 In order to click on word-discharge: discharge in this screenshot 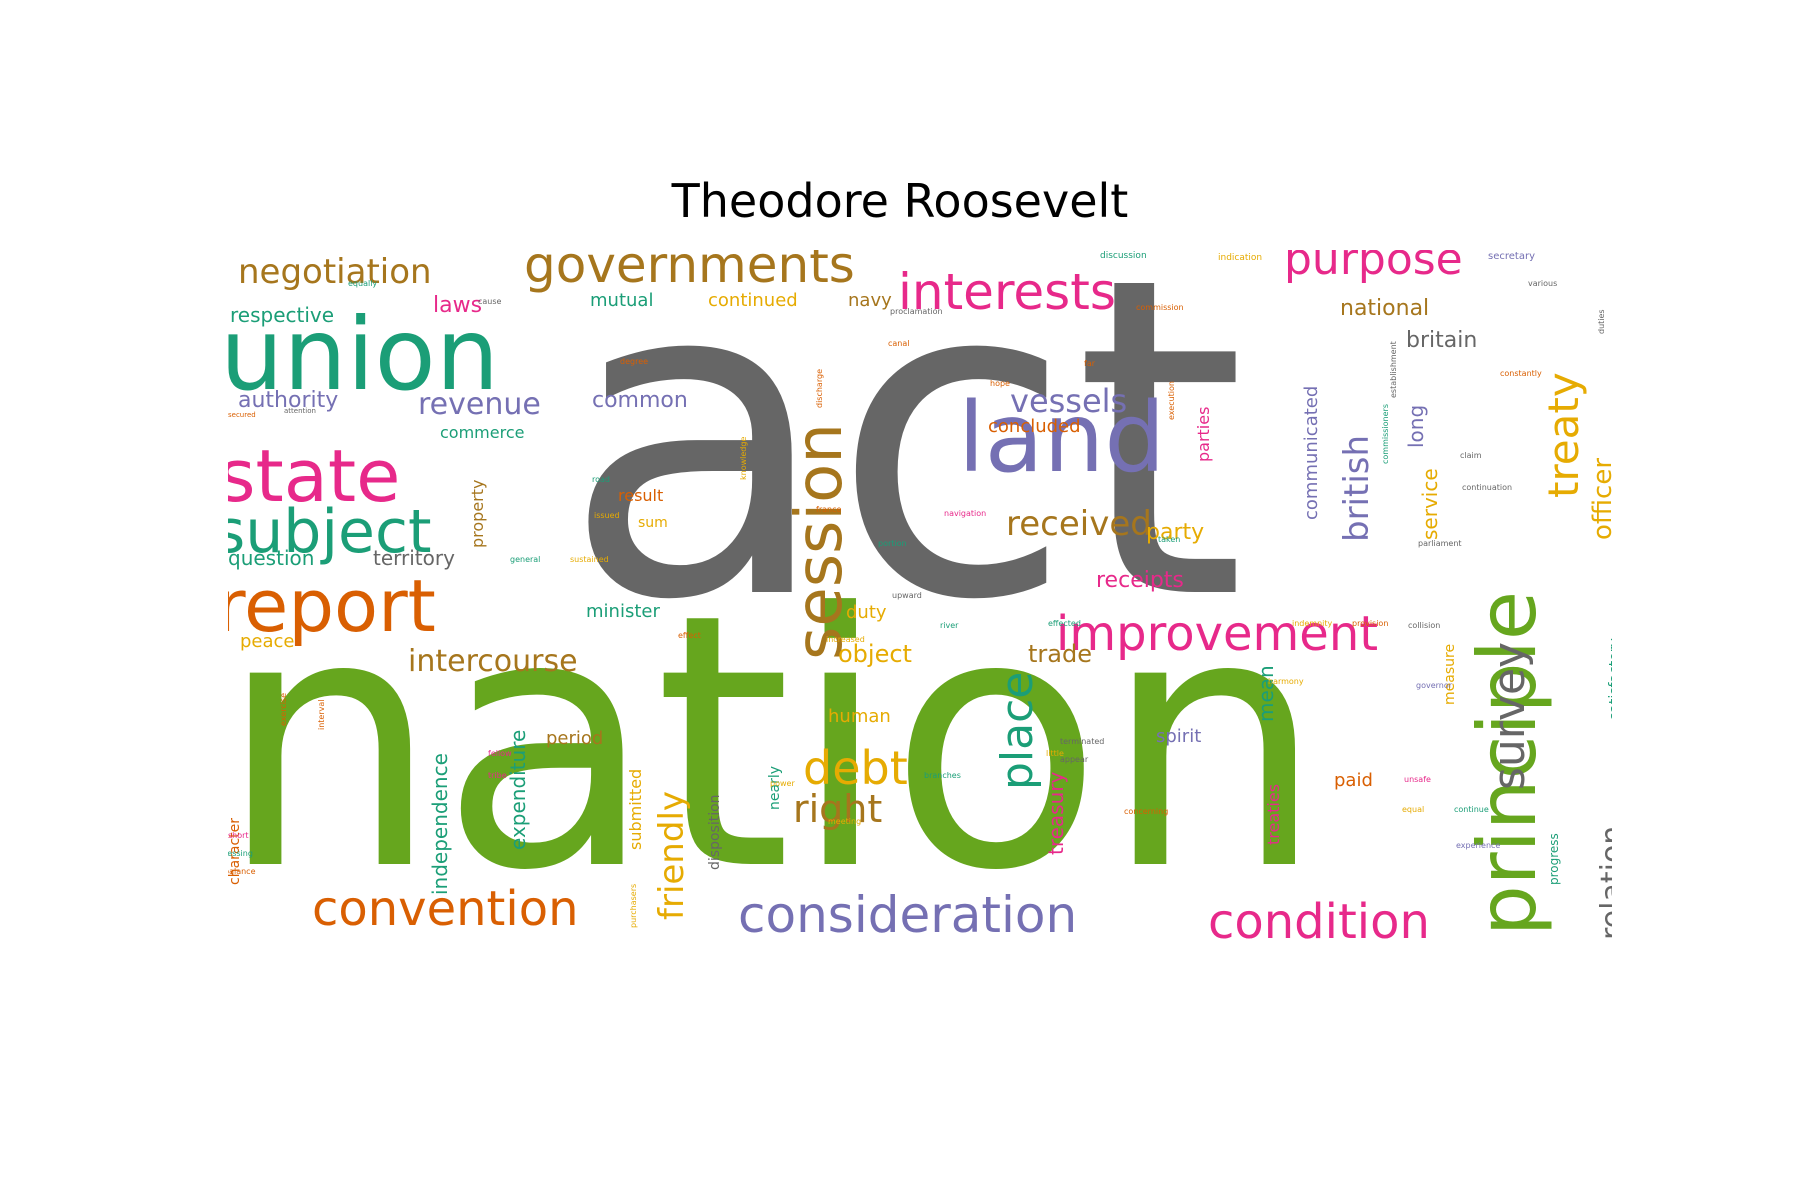, I will do `click(819, 388)`.